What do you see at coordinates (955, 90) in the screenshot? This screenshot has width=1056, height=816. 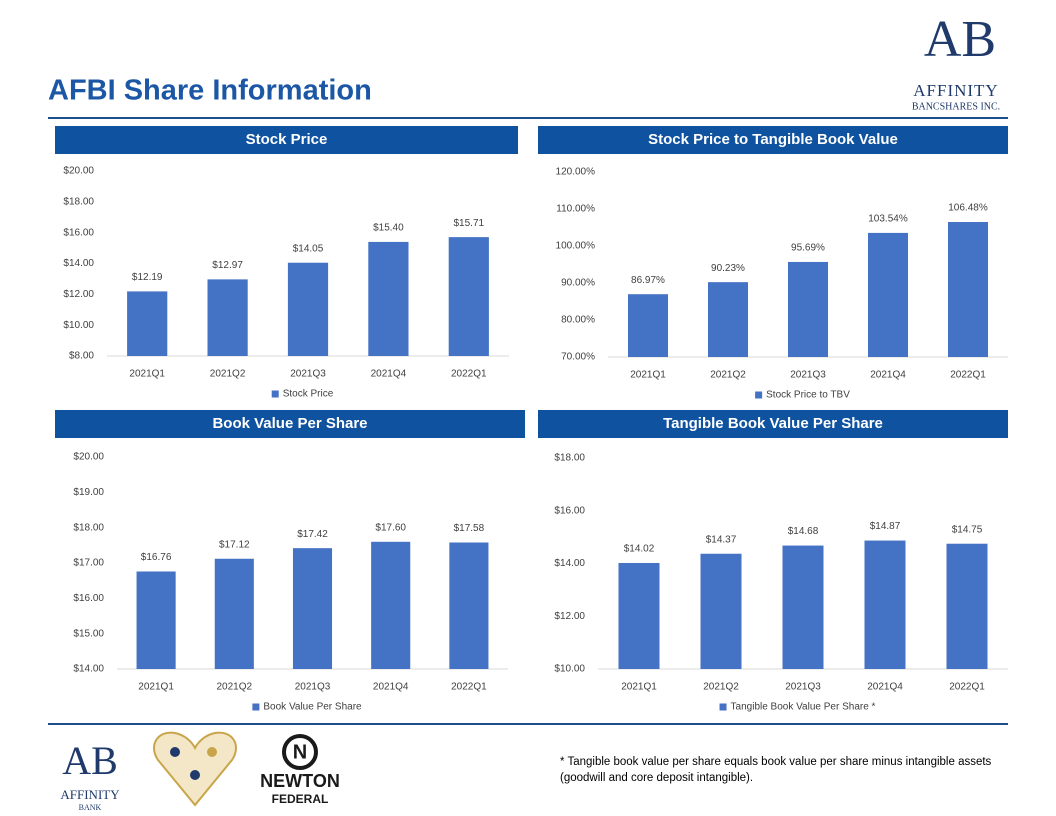 I see `logo-name: AFFINITY` at bounding box center [955, 90].